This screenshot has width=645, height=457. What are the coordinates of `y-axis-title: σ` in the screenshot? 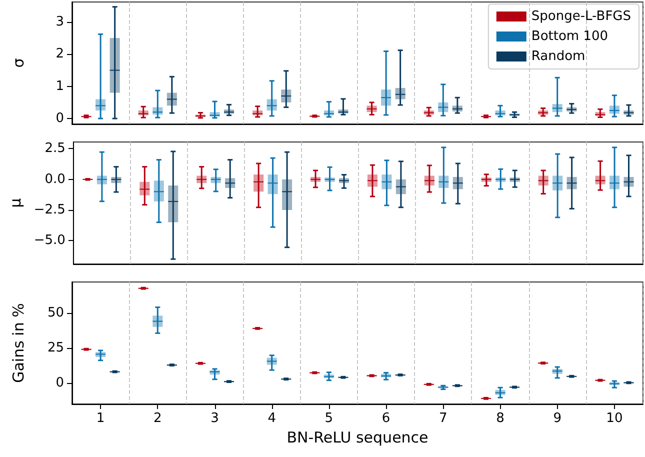 It's located at (19, 63).